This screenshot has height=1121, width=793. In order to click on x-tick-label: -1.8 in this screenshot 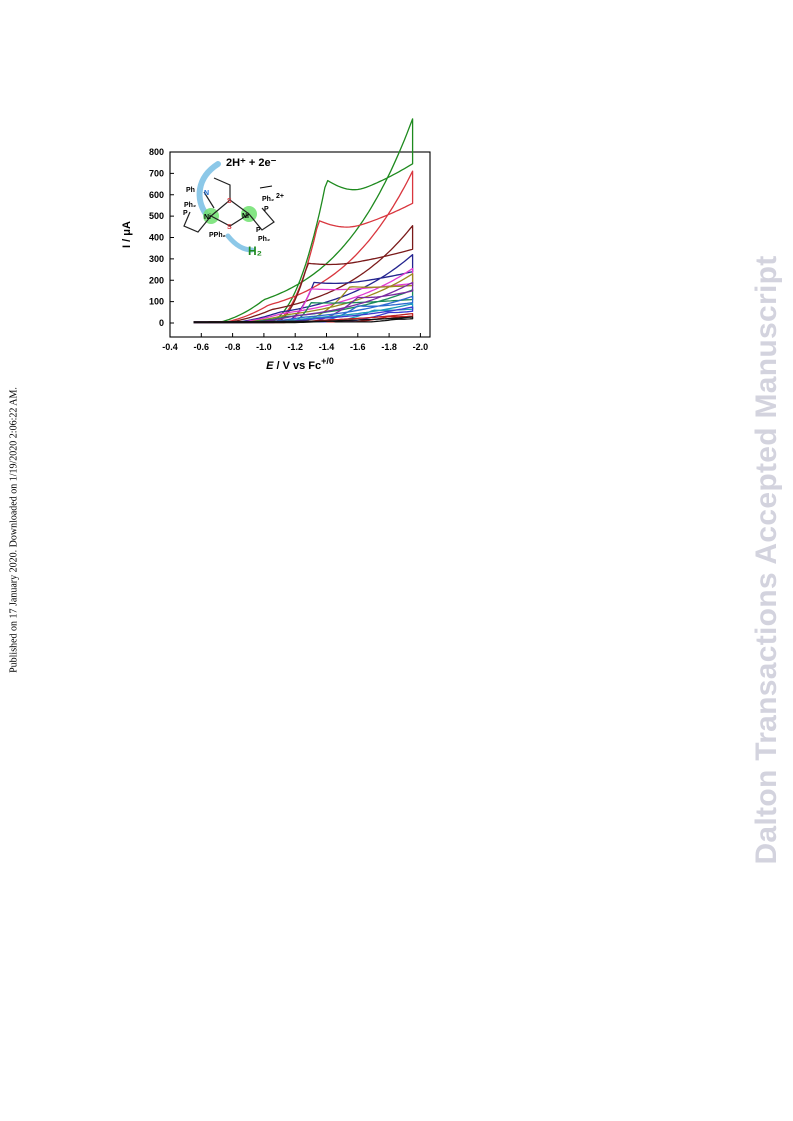, I will do `click(389, 347)`.